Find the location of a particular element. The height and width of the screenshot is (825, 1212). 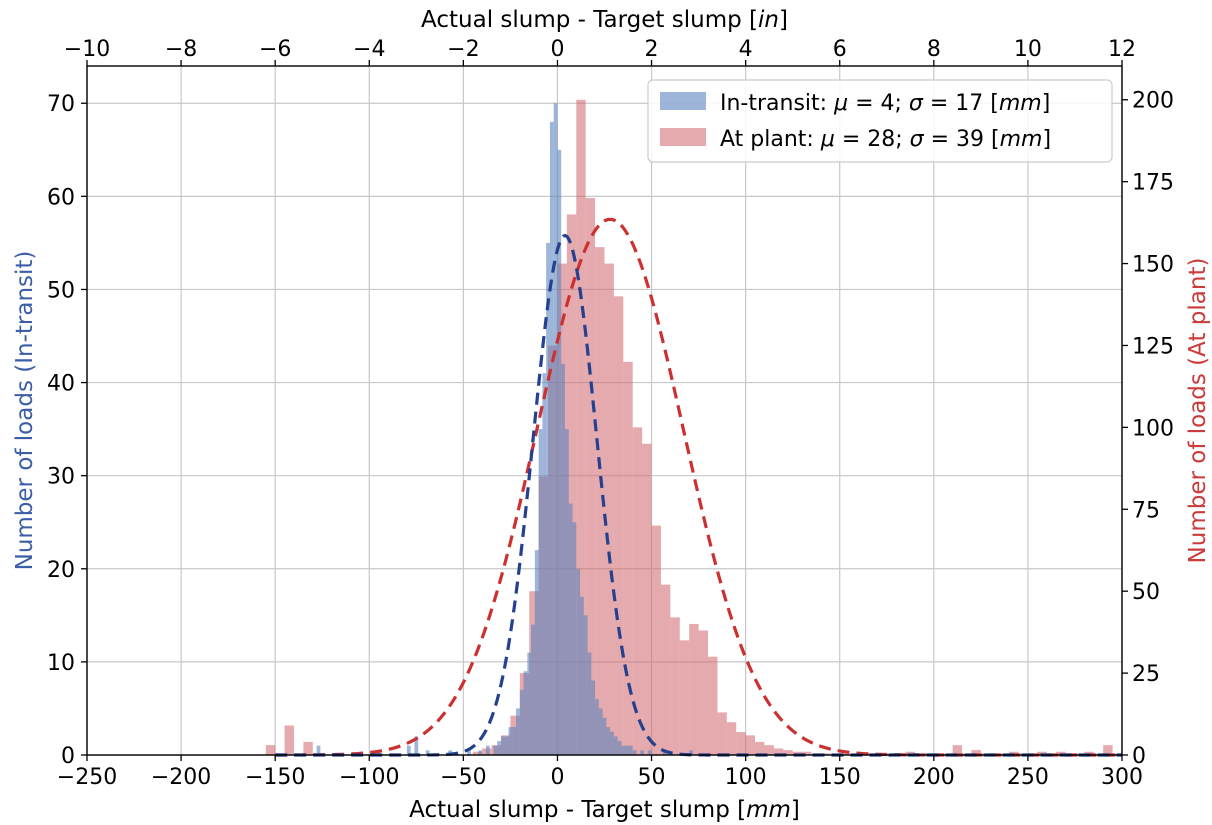

x-axis-label-bottom: Actual slump - Target slump [mm] is located at coordinates (604, 810).